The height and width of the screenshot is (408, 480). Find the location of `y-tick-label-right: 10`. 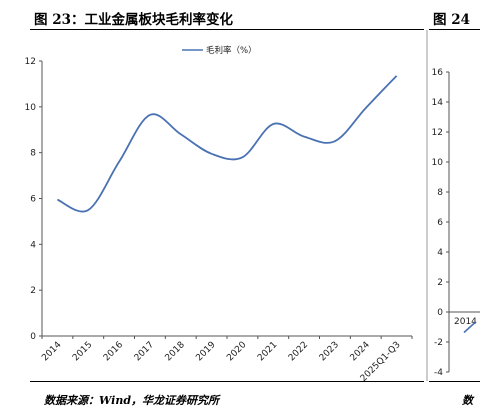

y-tick-label-right: 10 is located at coordinates (438, 163).